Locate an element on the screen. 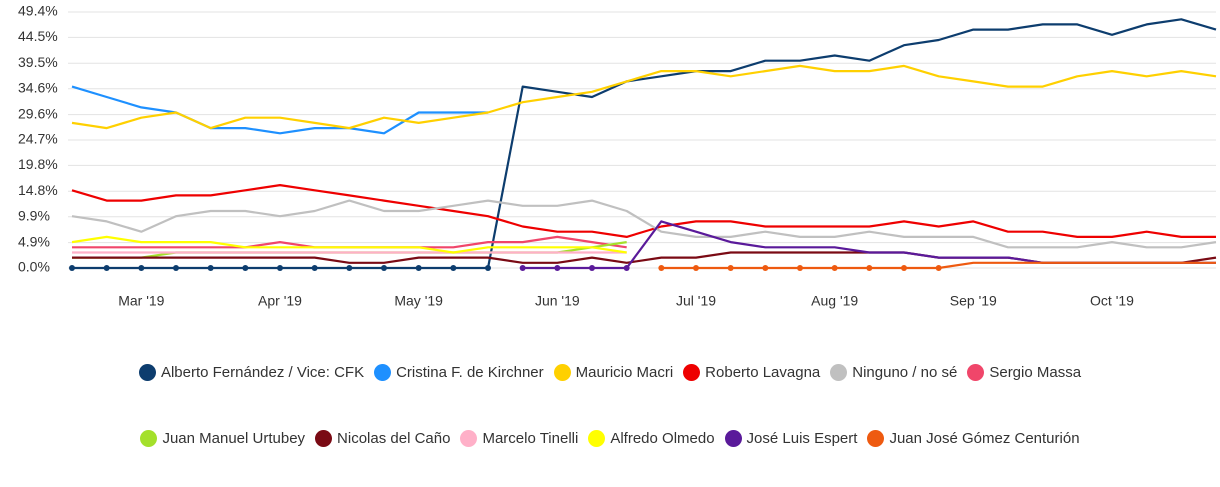 The width and height of the screenshot is (1220, 487). x-tick-label: Oct '19 is located at coordinates (1112, 301).